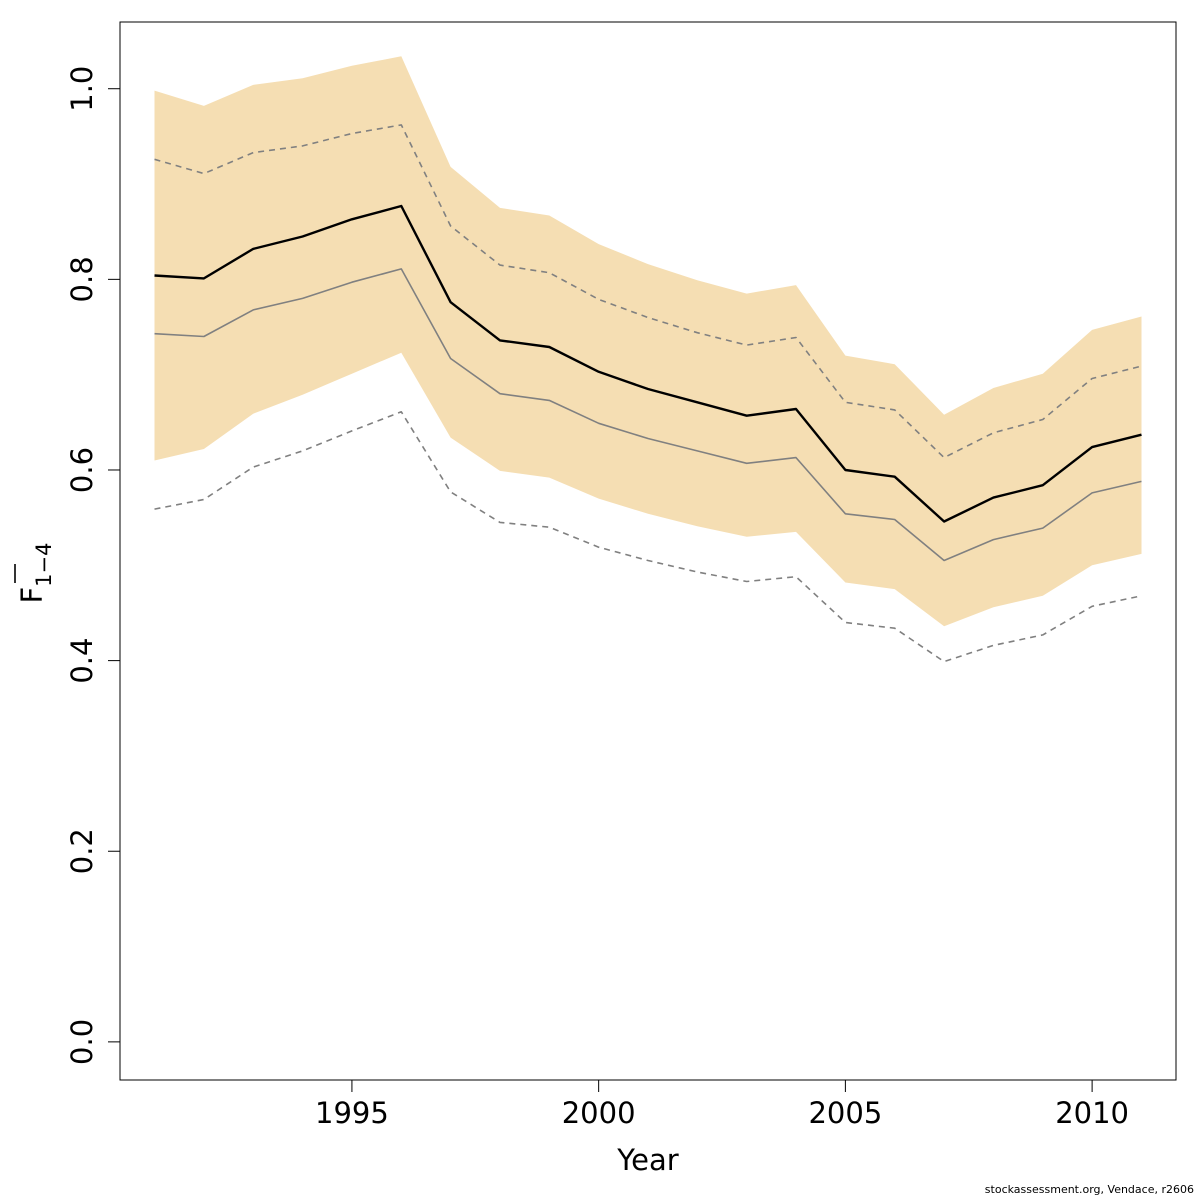 The image size is (1200, 1200). What do you see at coordinates (82, 470) in the screenshot?
I see `y-tick-label: 0.6` at bounding box center [82, 470].